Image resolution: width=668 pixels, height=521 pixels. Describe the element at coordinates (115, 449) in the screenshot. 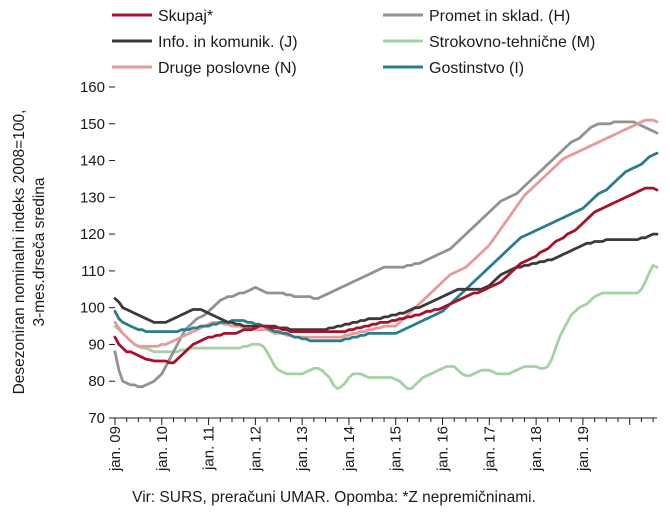

I see `x-tick-label: jan. 09` at that location.